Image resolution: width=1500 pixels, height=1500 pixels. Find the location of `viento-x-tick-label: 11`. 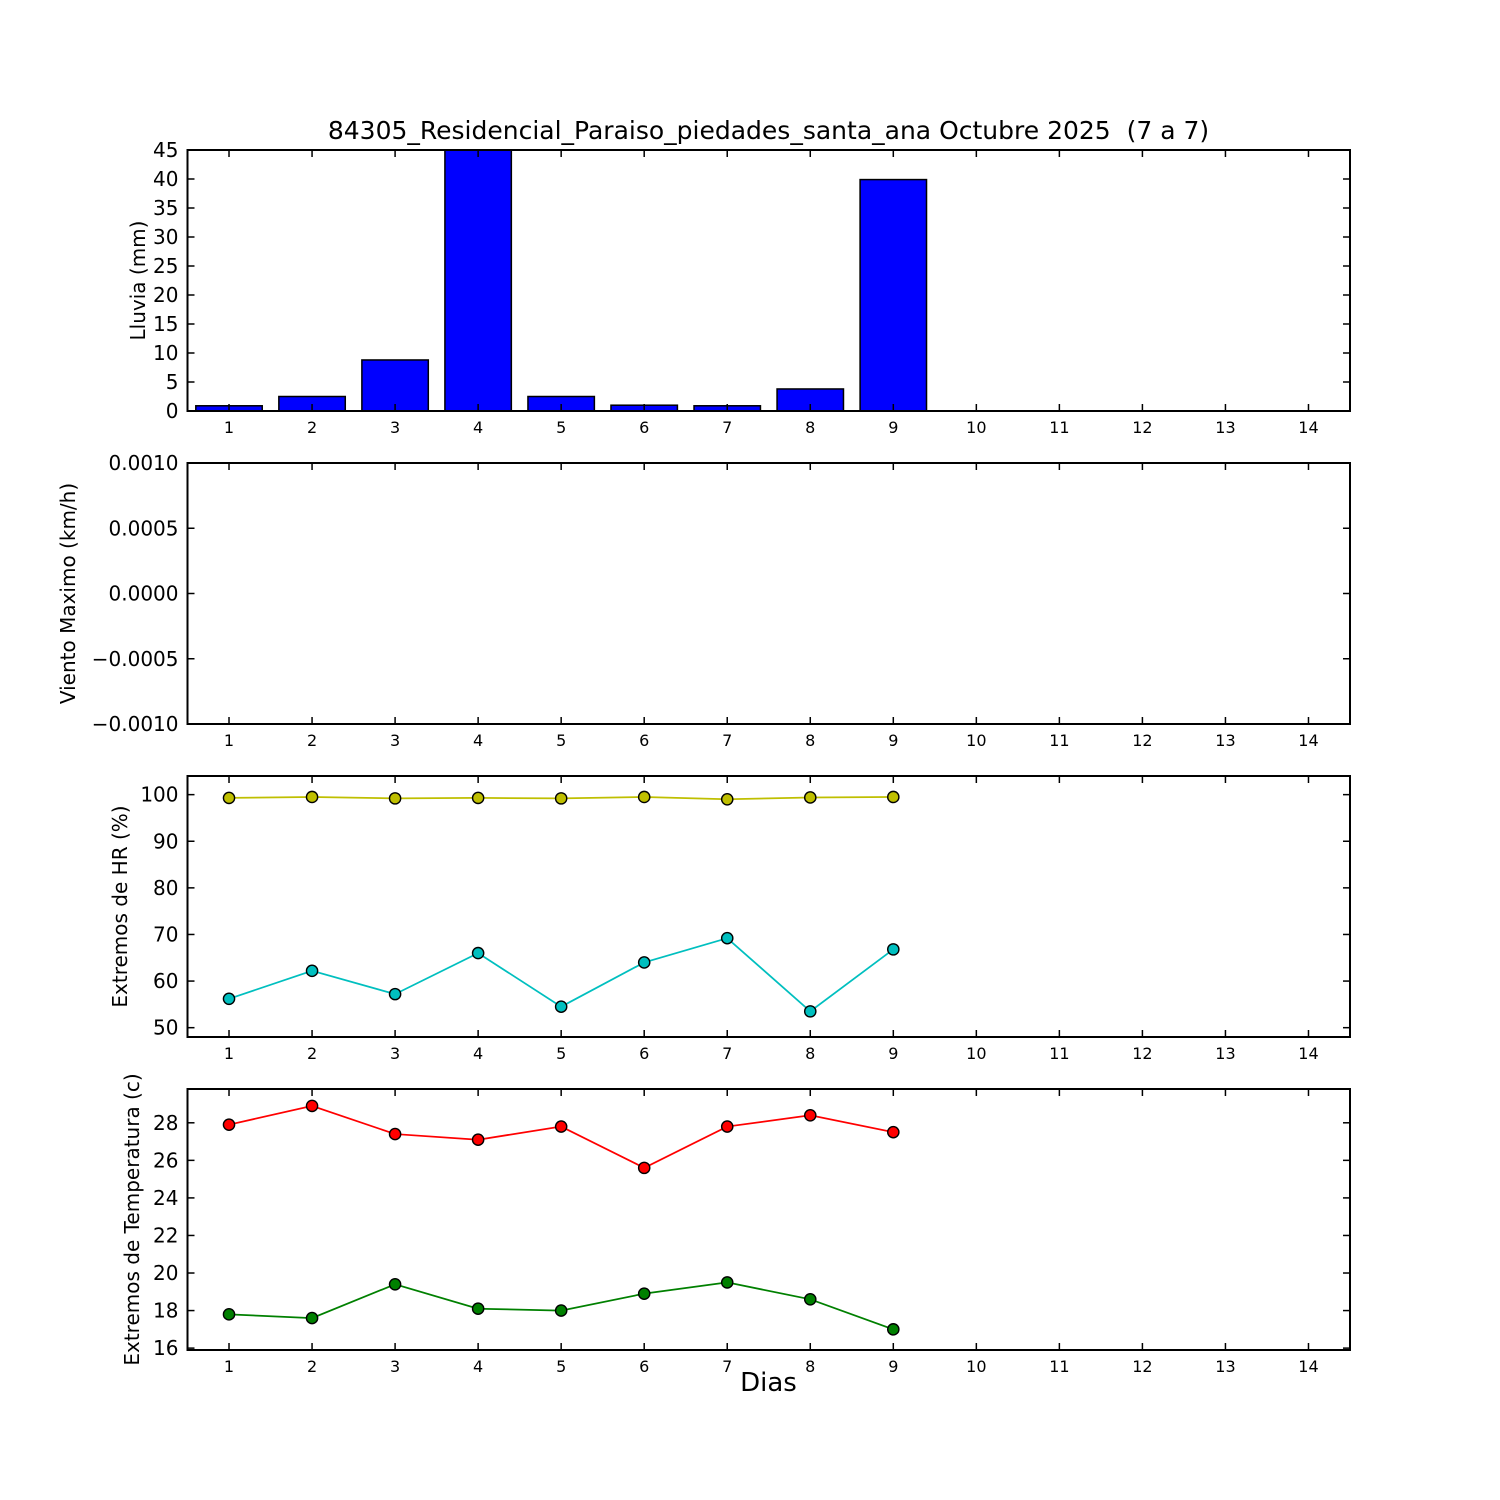

viento-x-tick-label: 11 is located at coordinates (1059, 740).